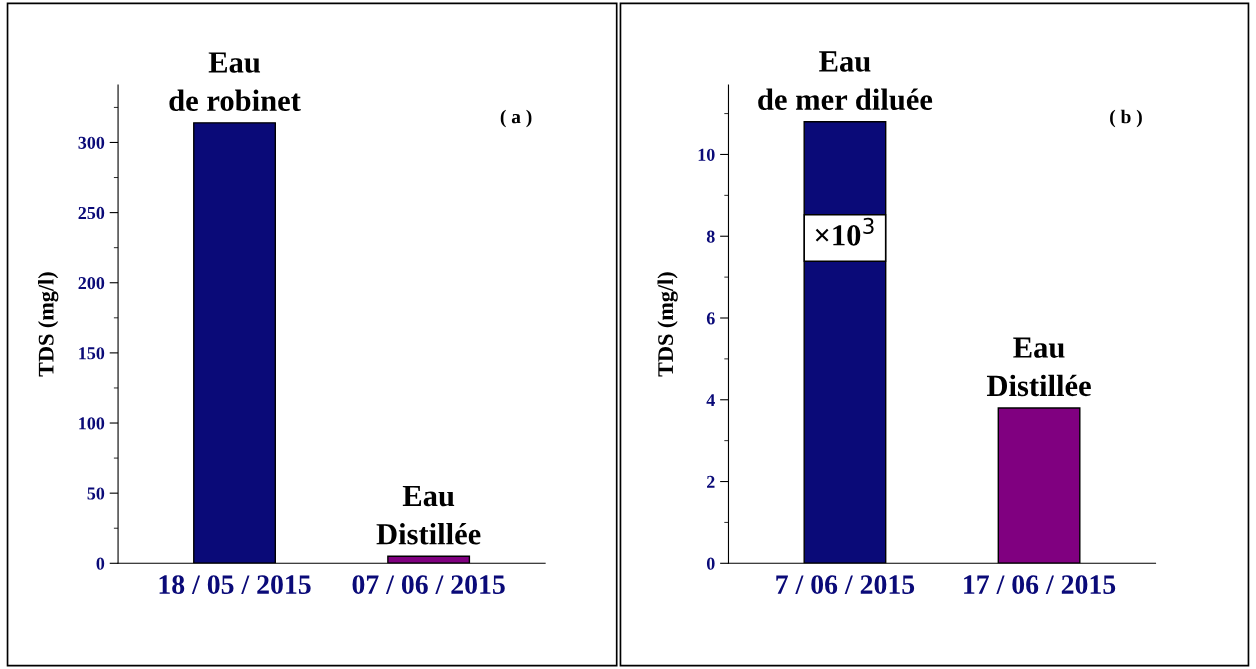 The image size is (1256, 669). What do you see at coordinates (706, 154) in the screenshot?
I see `y-tick-label: 10` at bounding box center [706, 154].